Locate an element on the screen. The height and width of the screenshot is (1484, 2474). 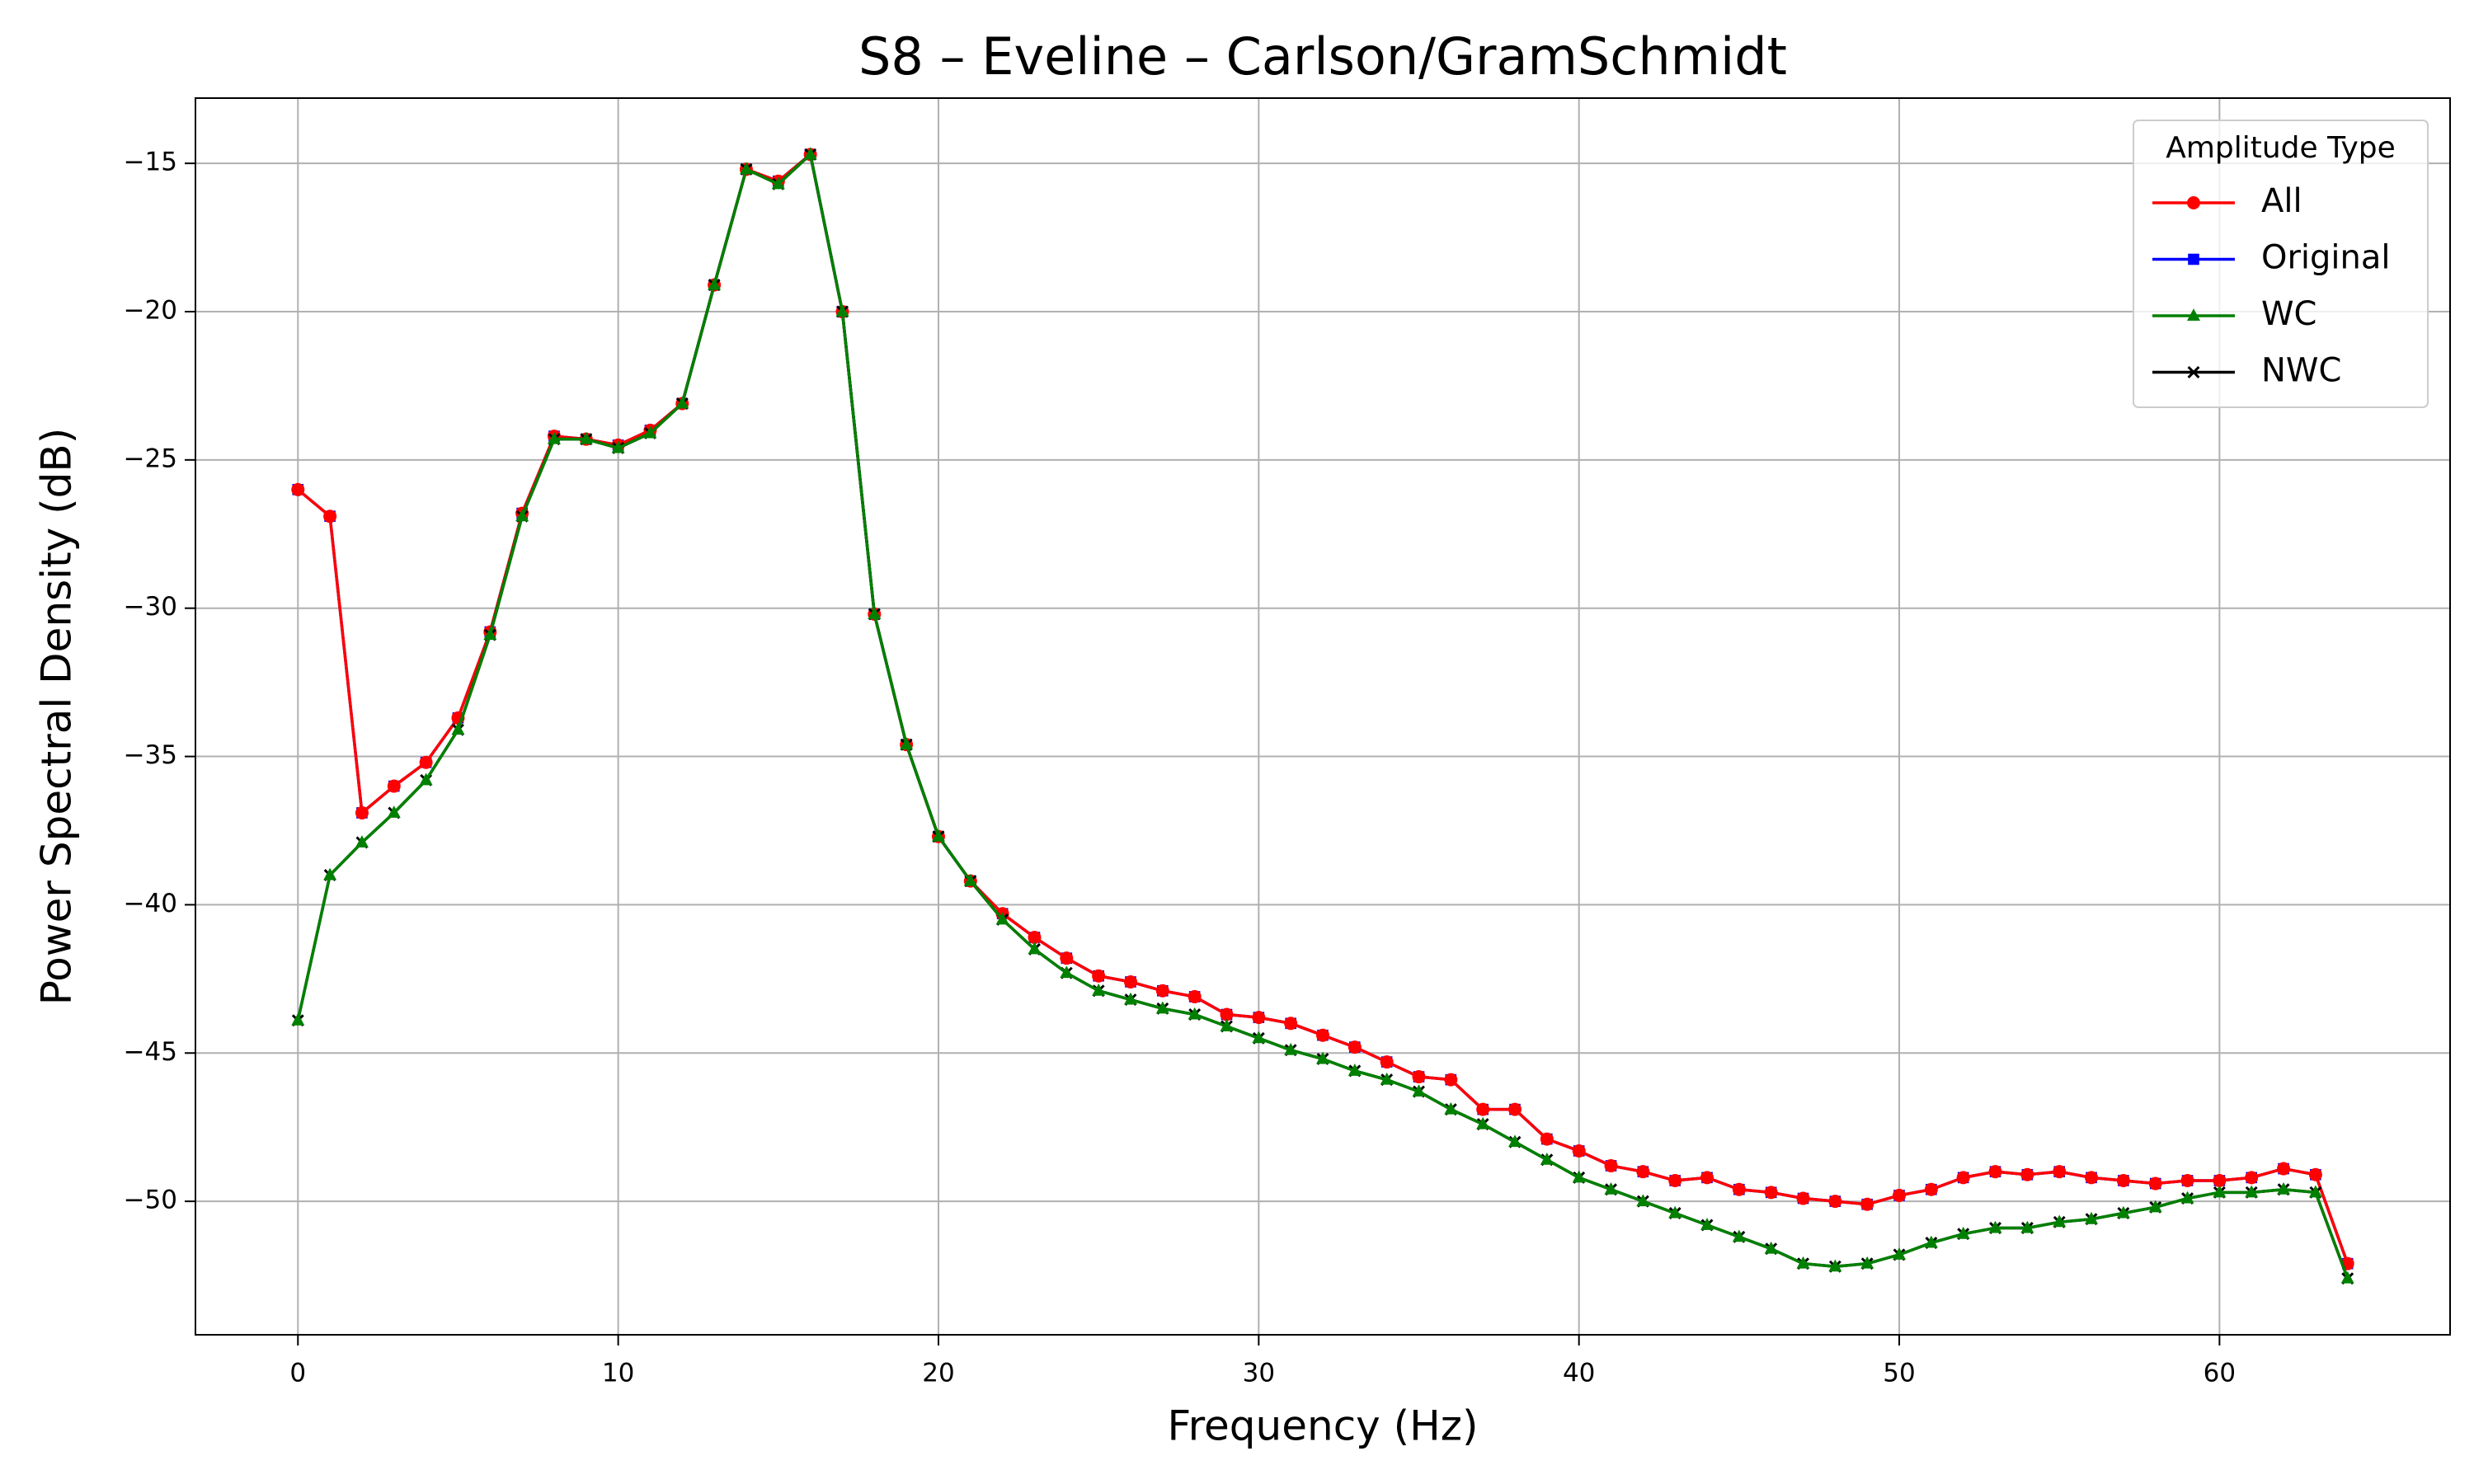
y-tick-label: −30 is located at coordinates (150, 607).